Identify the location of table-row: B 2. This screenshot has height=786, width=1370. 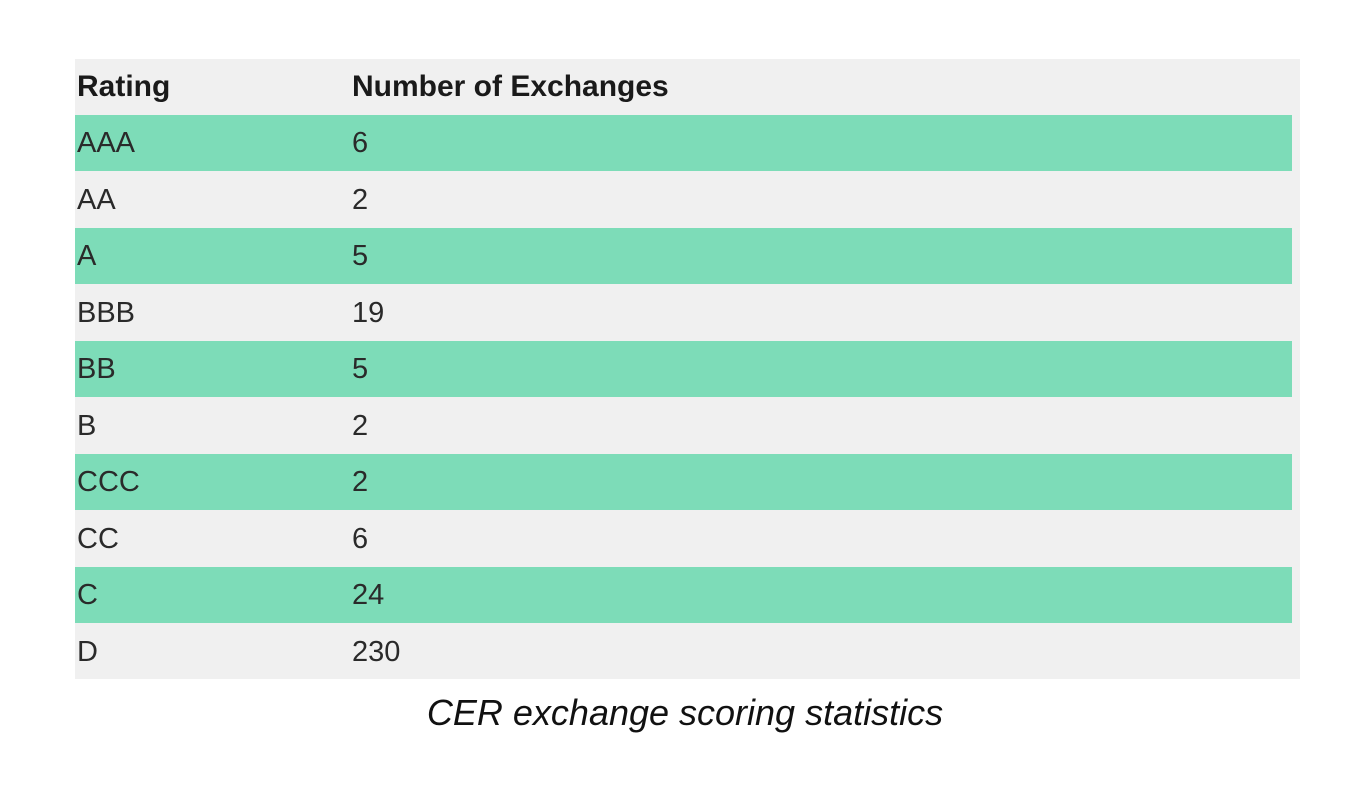
(683, 426).